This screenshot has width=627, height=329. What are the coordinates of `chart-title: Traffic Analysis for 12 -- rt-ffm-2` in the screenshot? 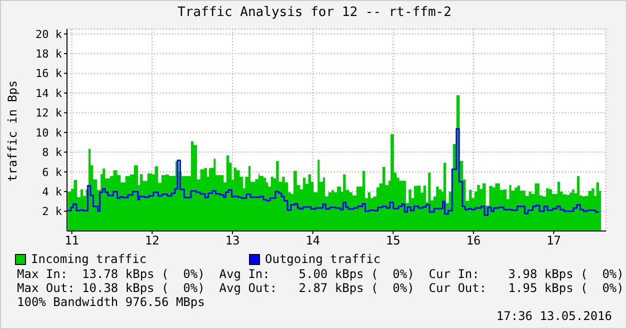 It's located at (314, 12).